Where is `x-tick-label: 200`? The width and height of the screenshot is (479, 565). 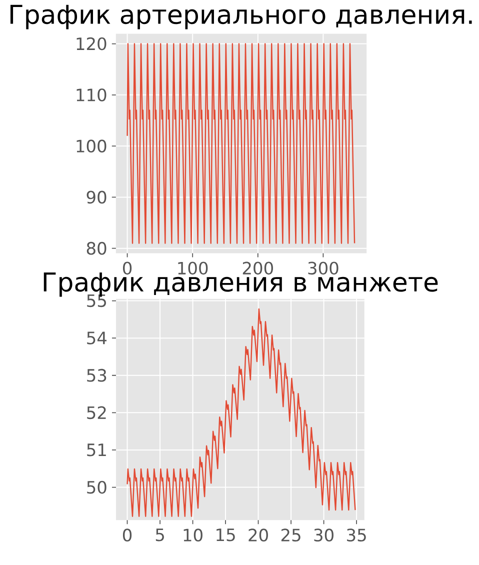
x-tick-label: 200 is located at coordinates (257, 268).